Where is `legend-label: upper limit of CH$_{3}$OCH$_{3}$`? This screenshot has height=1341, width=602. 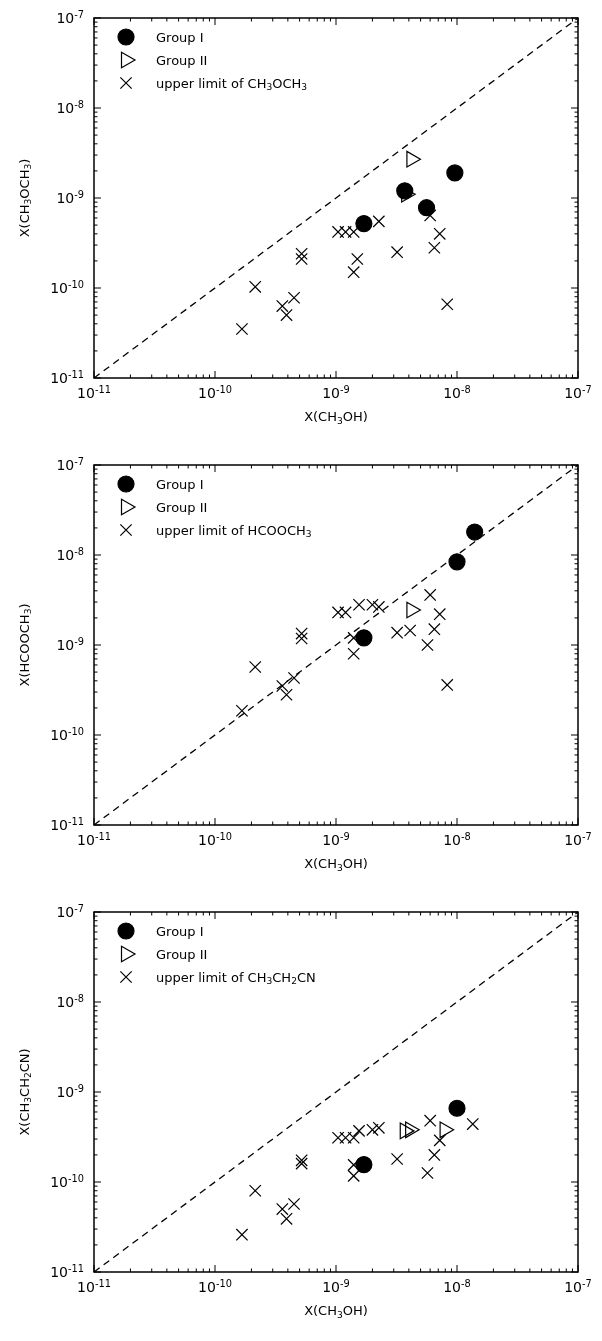 legend-label: upper limit of CH$_{3}$OCH$_{3}$ is located at coordinates (232, 84).